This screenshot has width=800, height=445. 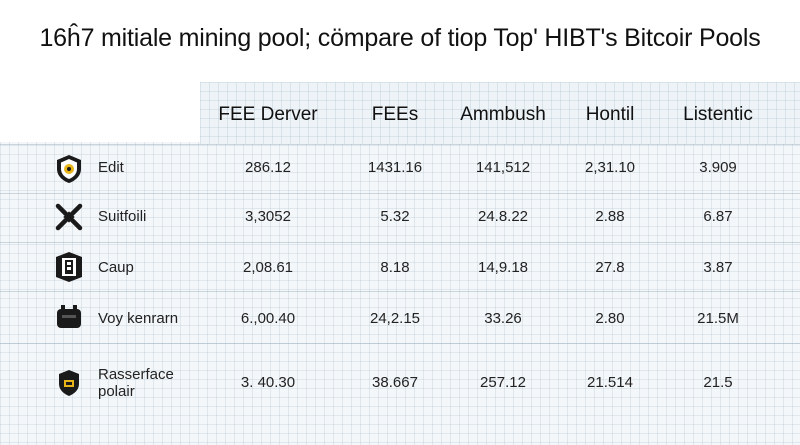 I want to click on table-cell: 3.909, so click(x=718, y=167).